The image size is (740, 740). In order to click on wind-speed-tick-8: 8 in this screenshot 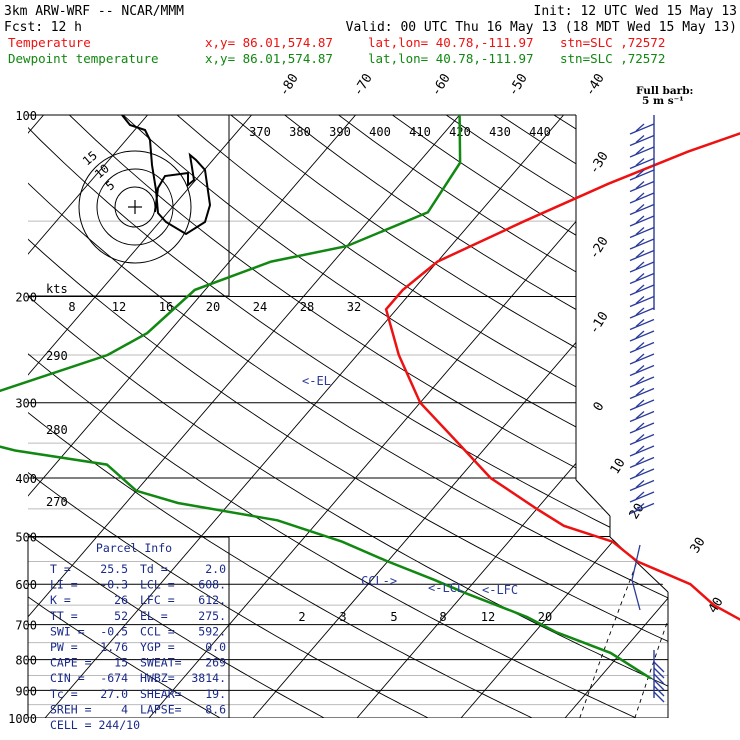, I will do `click(71, 307)`.